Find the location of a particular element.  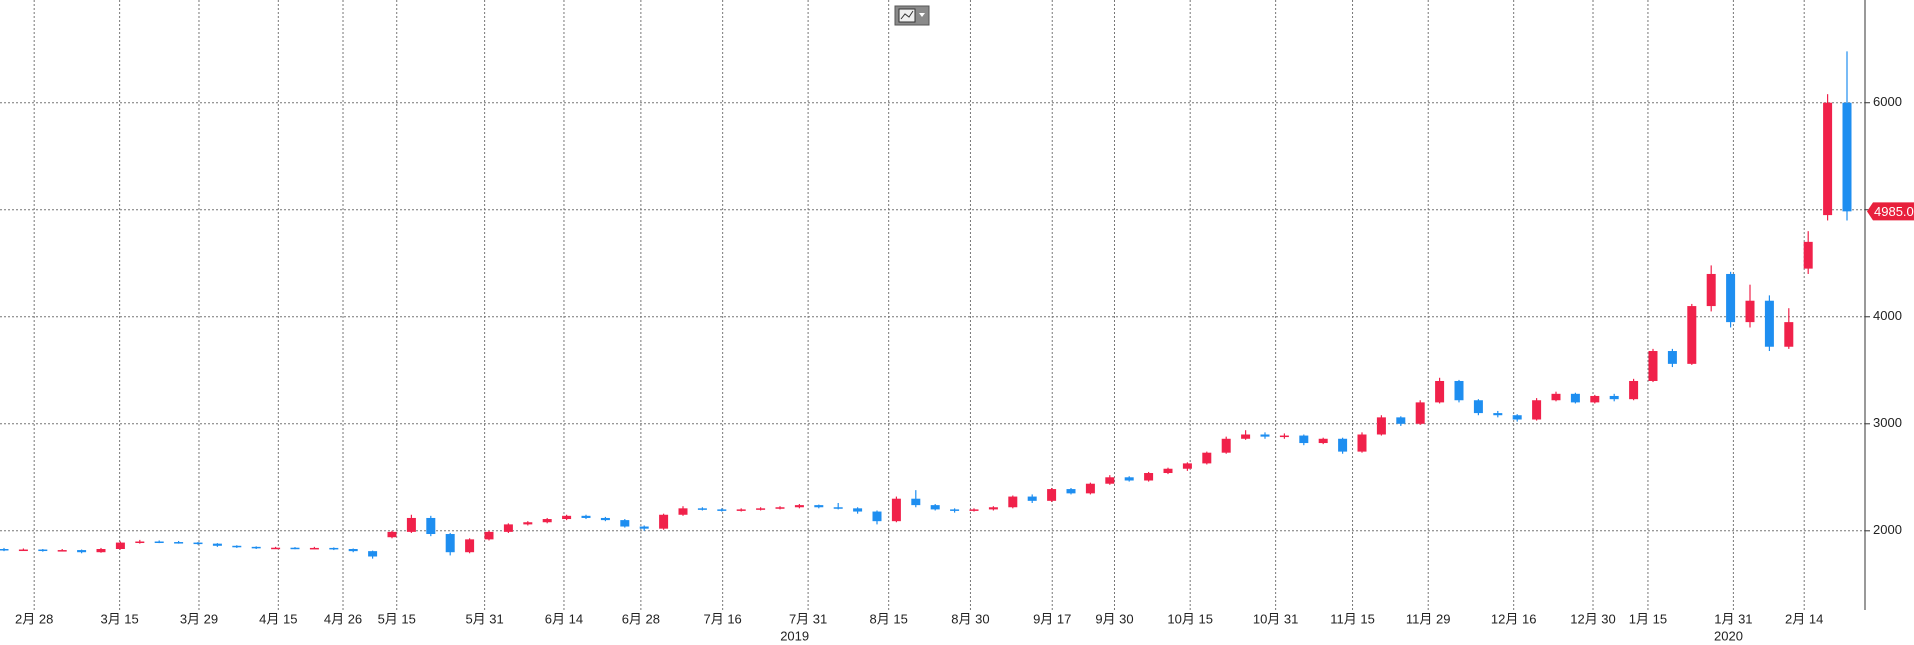

chart-type-button is located at coordinates (912, 15).